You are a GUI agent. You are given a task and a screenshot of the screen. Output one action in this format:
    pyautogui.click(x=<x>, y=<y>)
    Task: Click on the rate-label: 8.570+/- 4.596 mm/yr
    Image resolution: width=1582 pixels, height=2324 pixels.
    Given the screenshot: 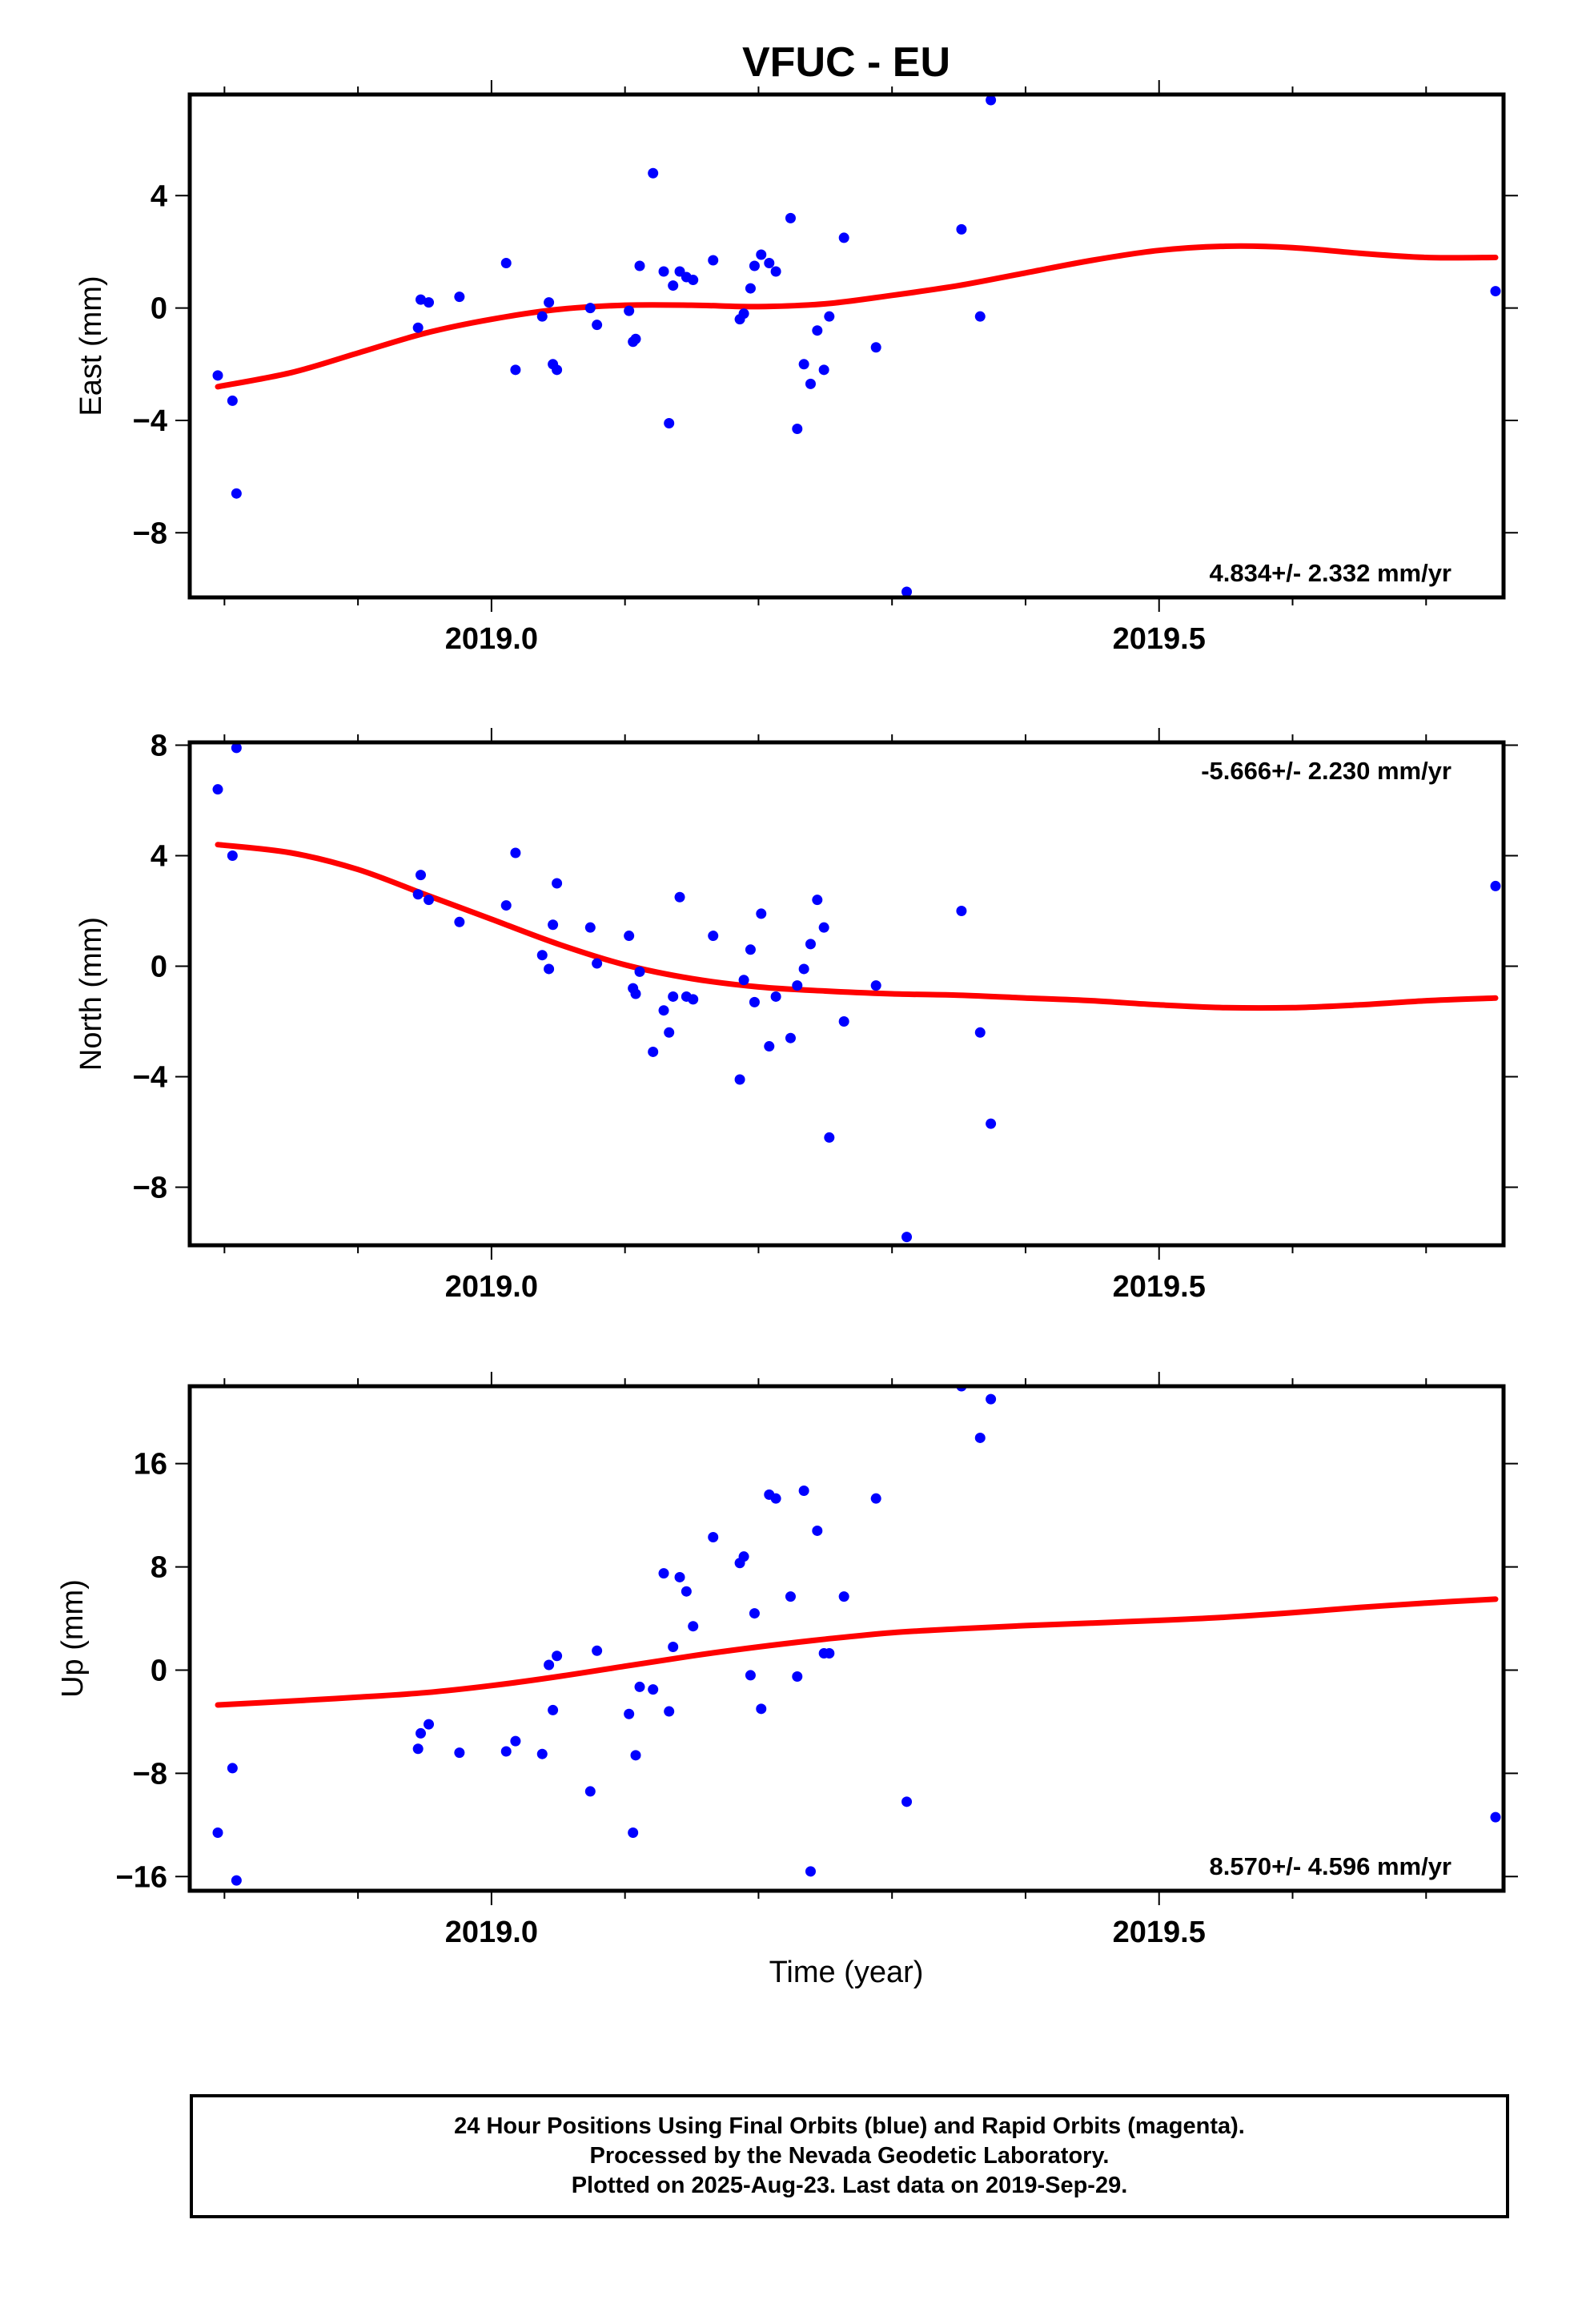 What is the action you would take?
    pyautogui.click(x=1331, y=1866)
    